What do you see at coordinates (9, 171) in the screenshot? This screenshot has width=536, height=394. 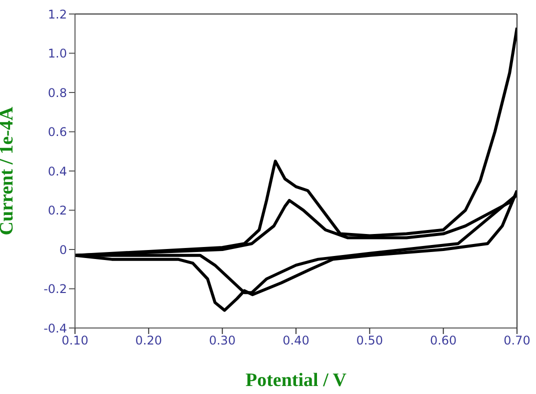 I see `y-axis-title: Current / 1e-4A` at bounding box center [9, 171].